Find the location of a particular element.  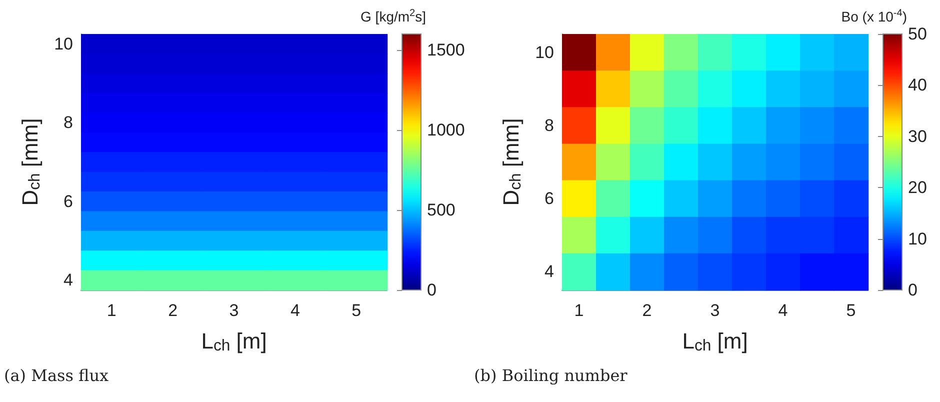

color-bar-label: 20 is located at coordinates (917, 188).